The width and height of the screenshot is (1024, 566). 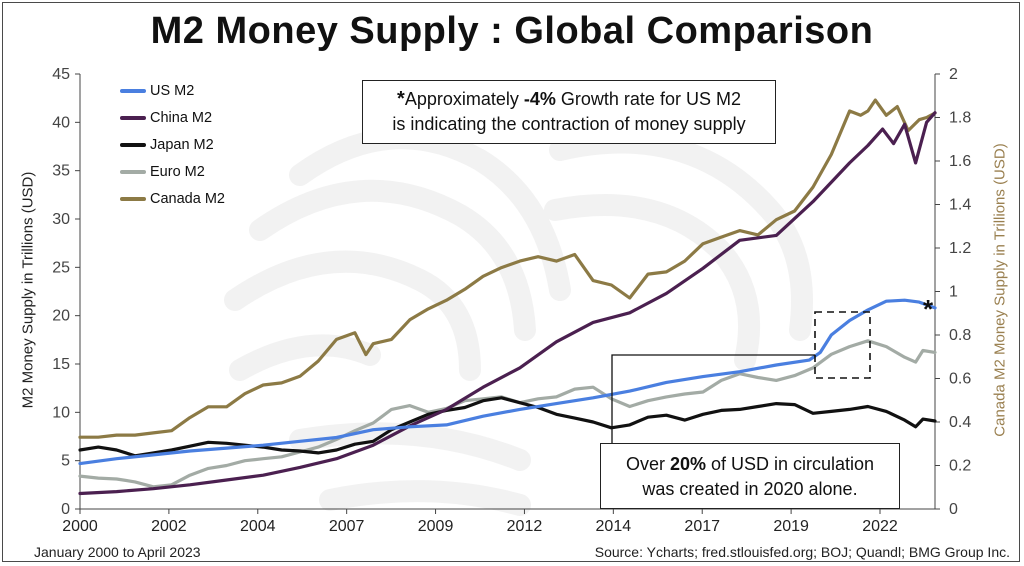 What do you see at coordinates (960, 161) in the screenshot?
I see `y-tick-label-right: 1.6` at bounding box center [960, 161].